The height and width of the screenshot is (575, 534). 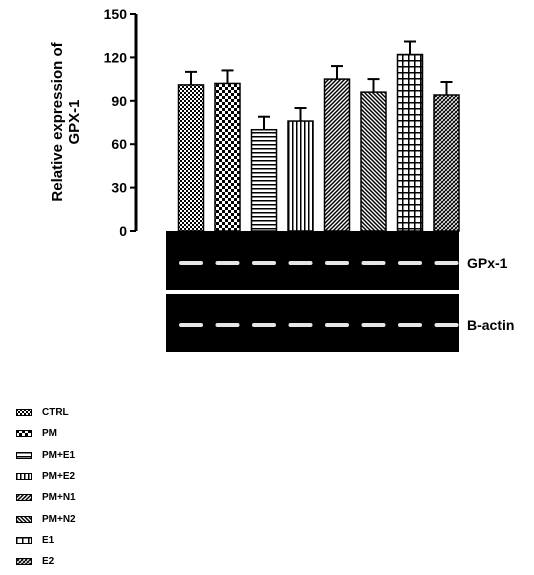 I want to click on blot-label: GPx-1, so click(x=487, y=263).